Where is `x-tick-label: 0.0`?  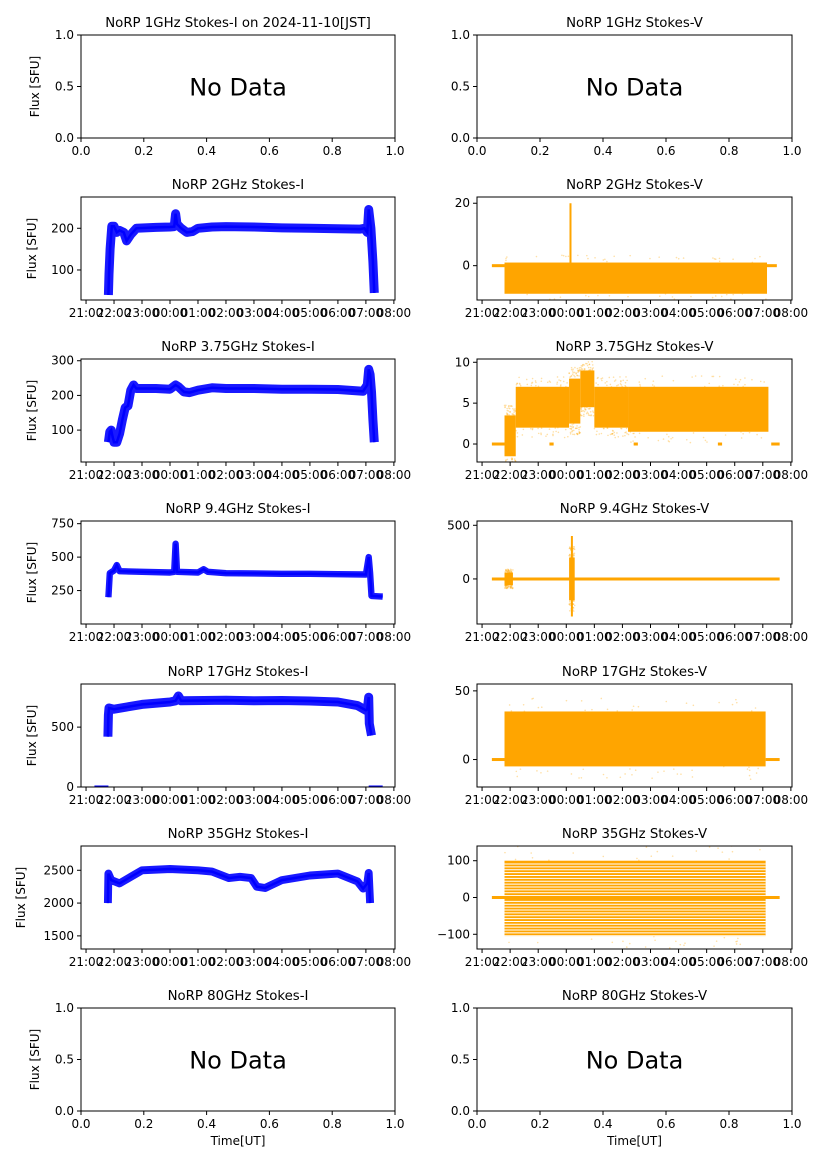
x-tick-label: 0.0 is located at coordinates (80, 1124).